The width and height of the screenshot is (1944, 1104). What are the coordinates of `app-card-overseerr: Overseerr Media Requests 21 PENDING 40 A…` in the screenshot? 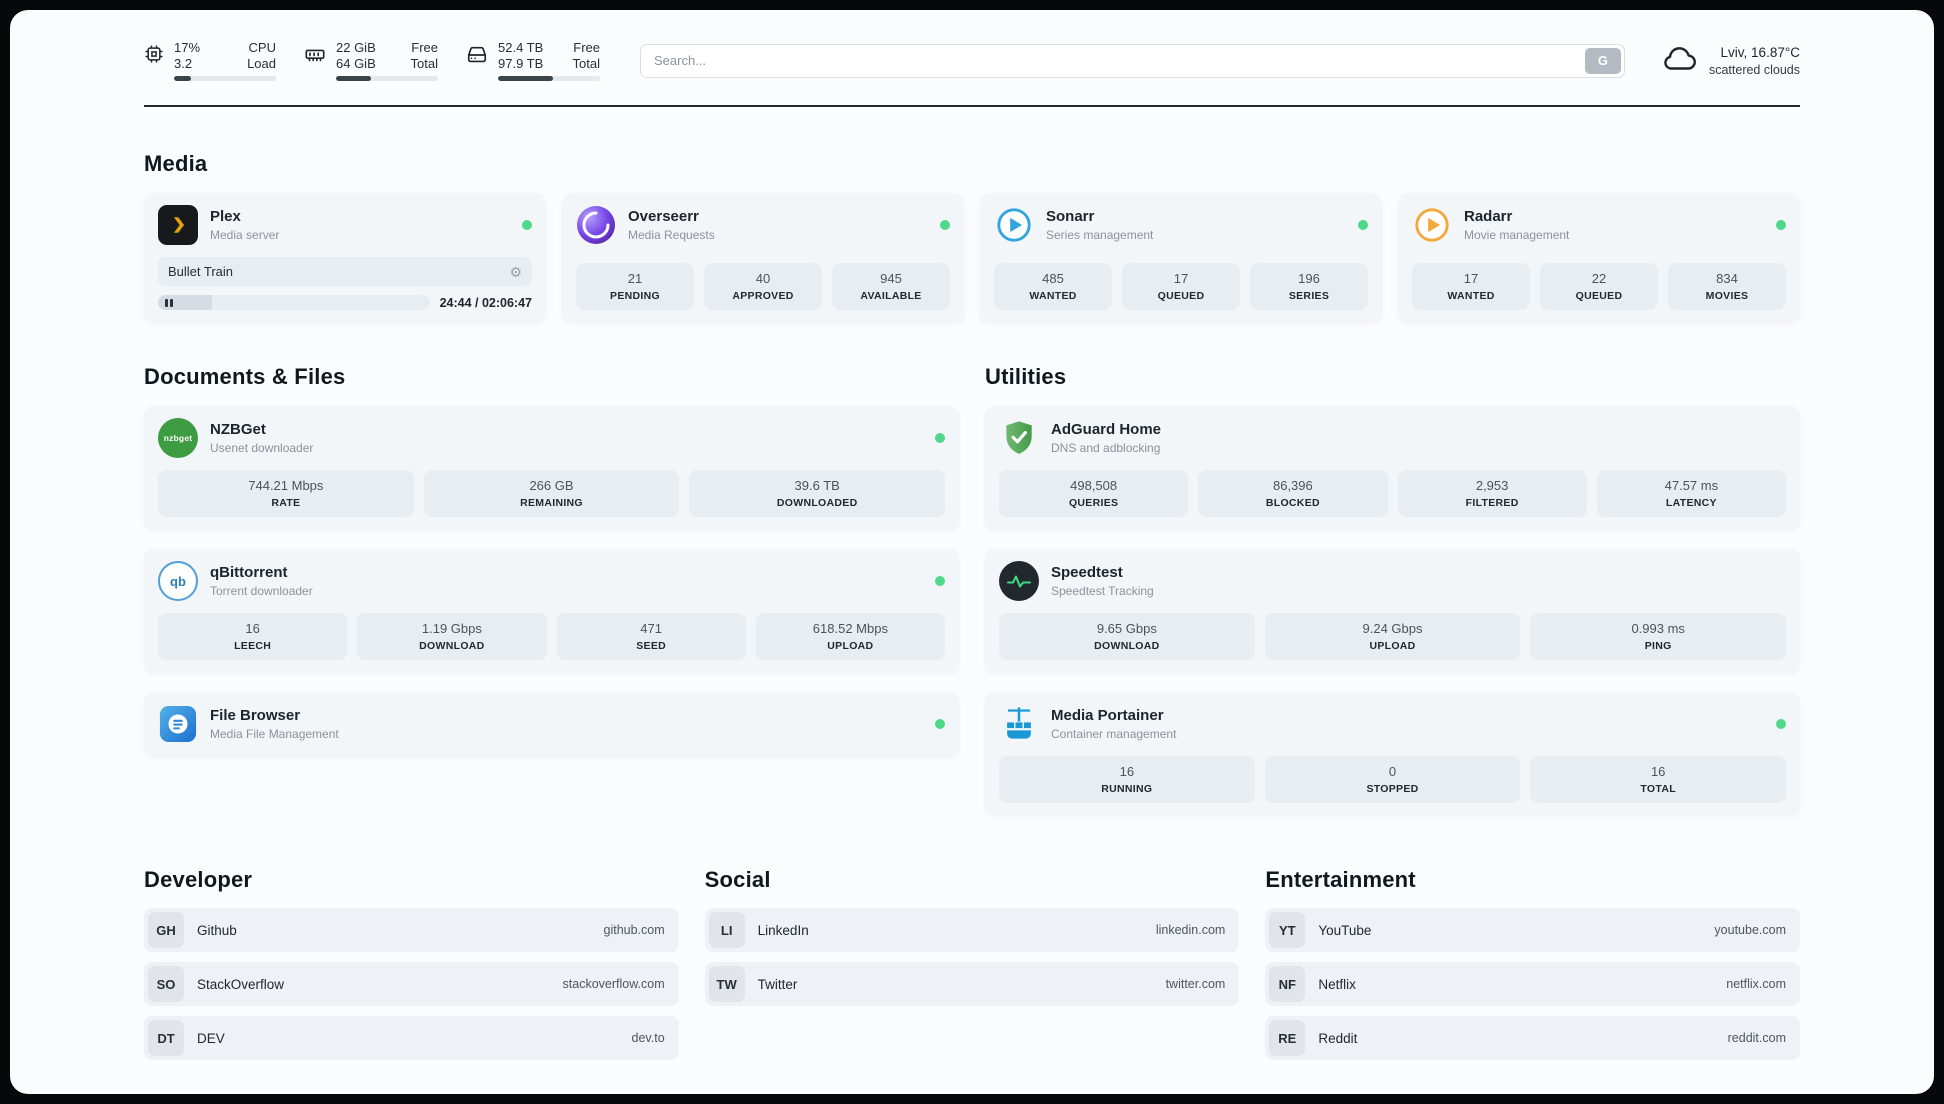 It's located at (763, 257).